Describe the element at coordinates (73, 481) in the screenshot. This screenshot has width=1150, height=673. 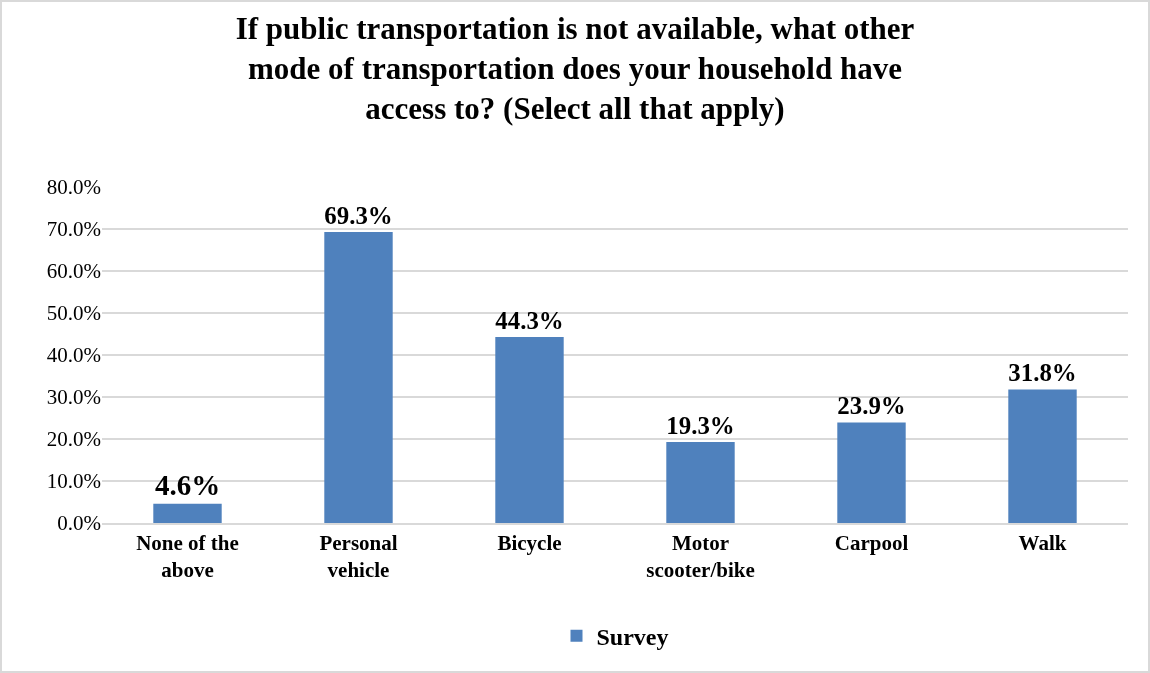
I see `y-tick-label: 10.0%` at that location.